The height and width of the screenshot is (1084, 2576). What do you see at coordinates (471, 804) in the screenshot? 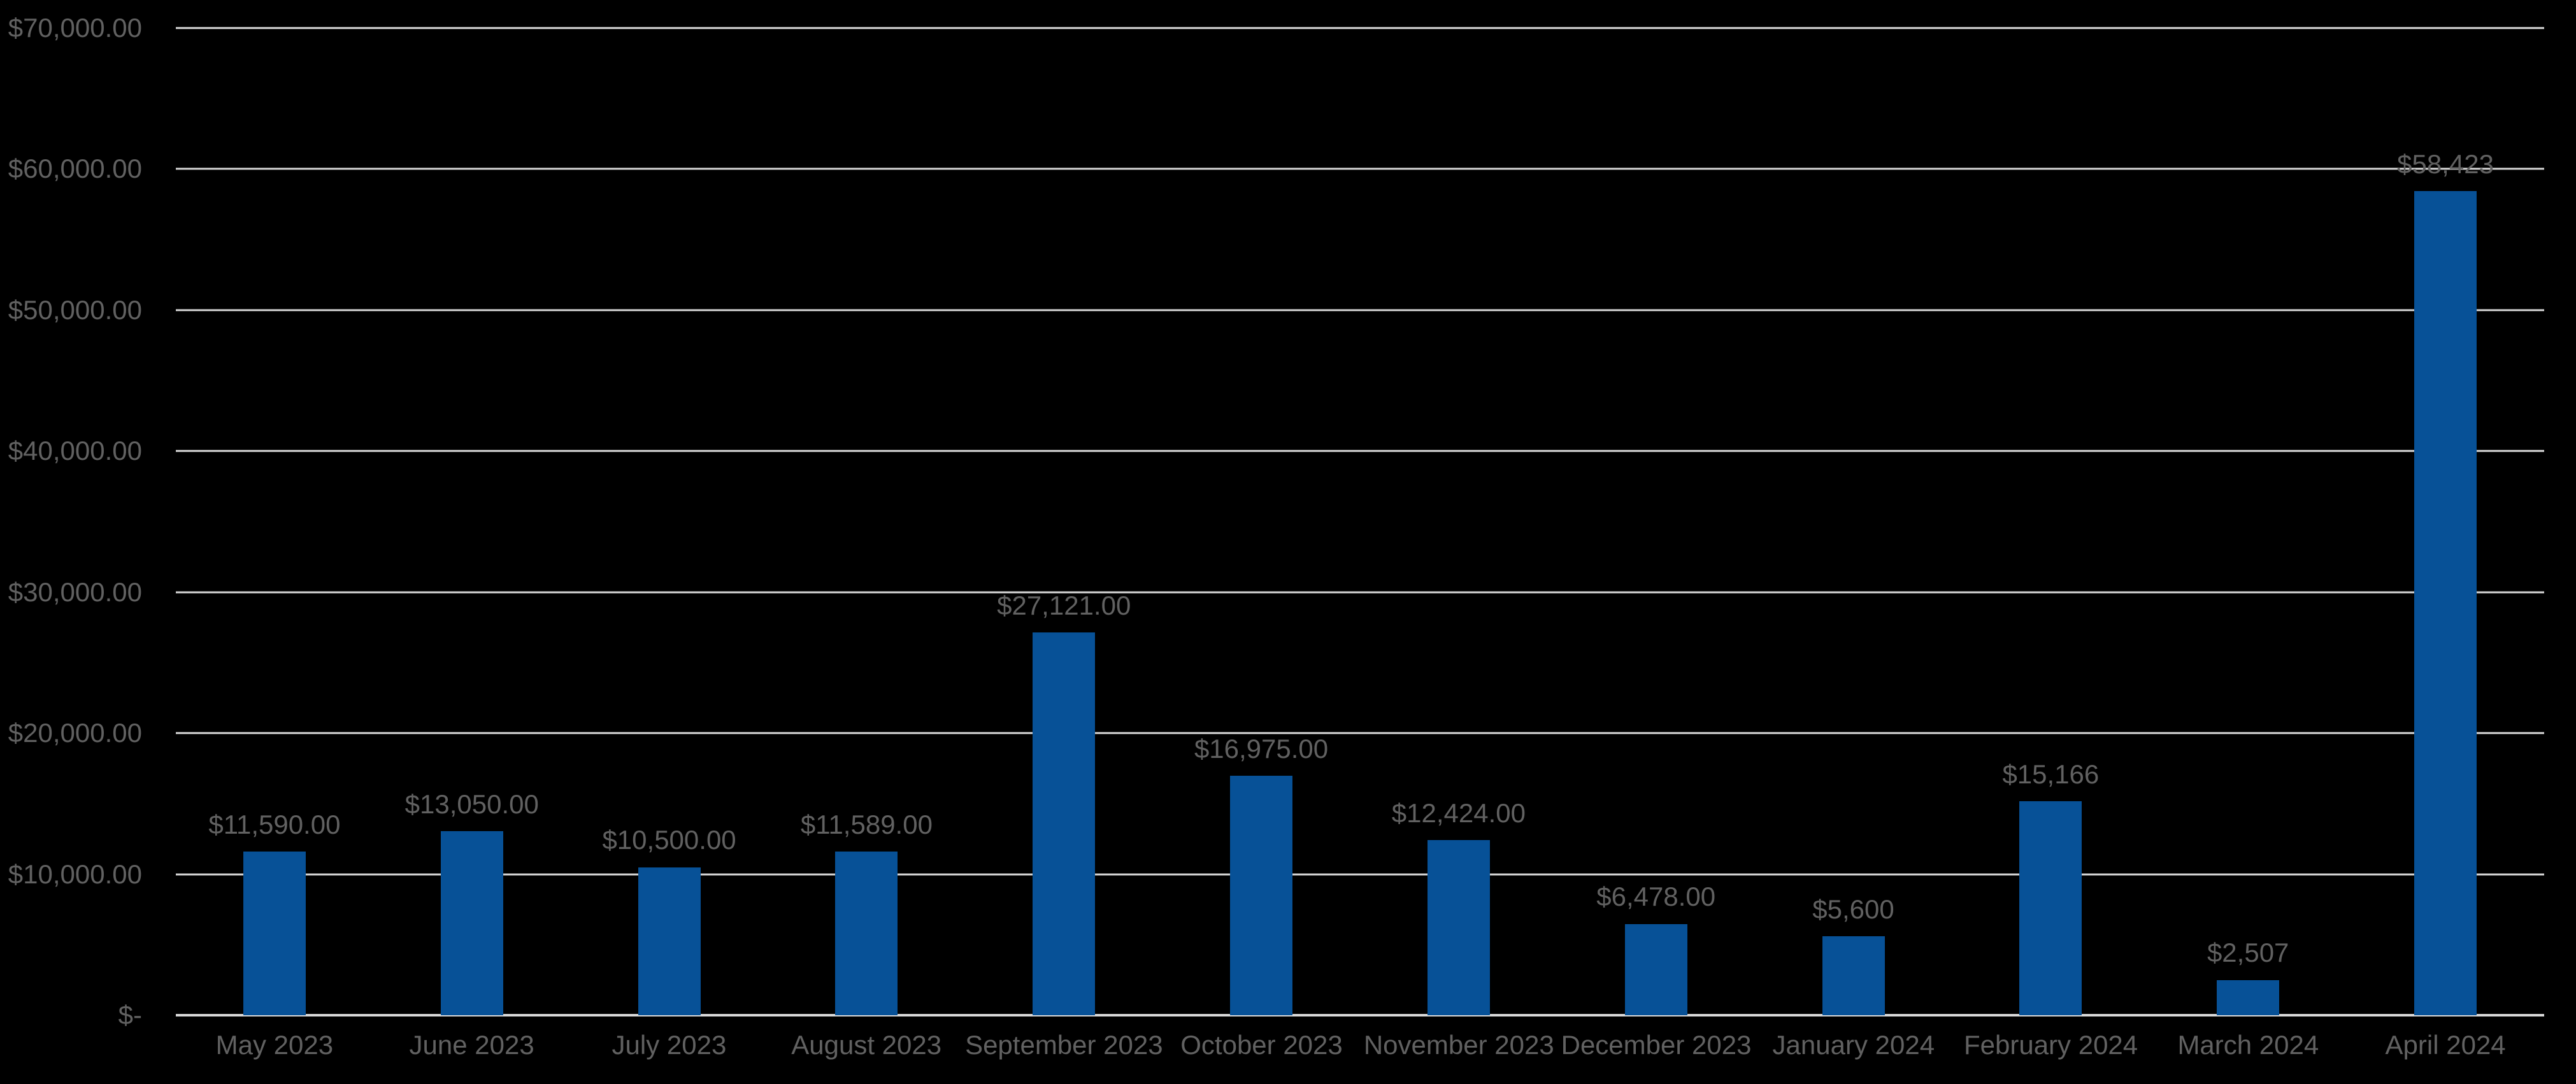
I see `data-label-june-2023: $13,050.00` at bounding box center [471, 804].